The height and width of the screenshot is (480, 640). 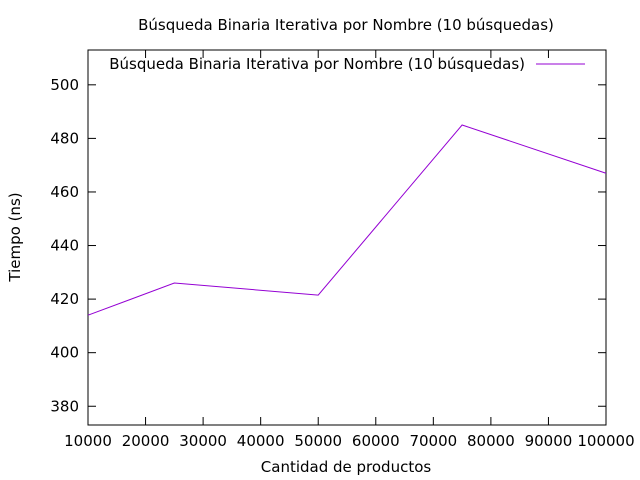 What do you see at coordinates (88, 441) in the screenshot?
I see `x-tick-label: 10000` at bounding box center [88, 441].